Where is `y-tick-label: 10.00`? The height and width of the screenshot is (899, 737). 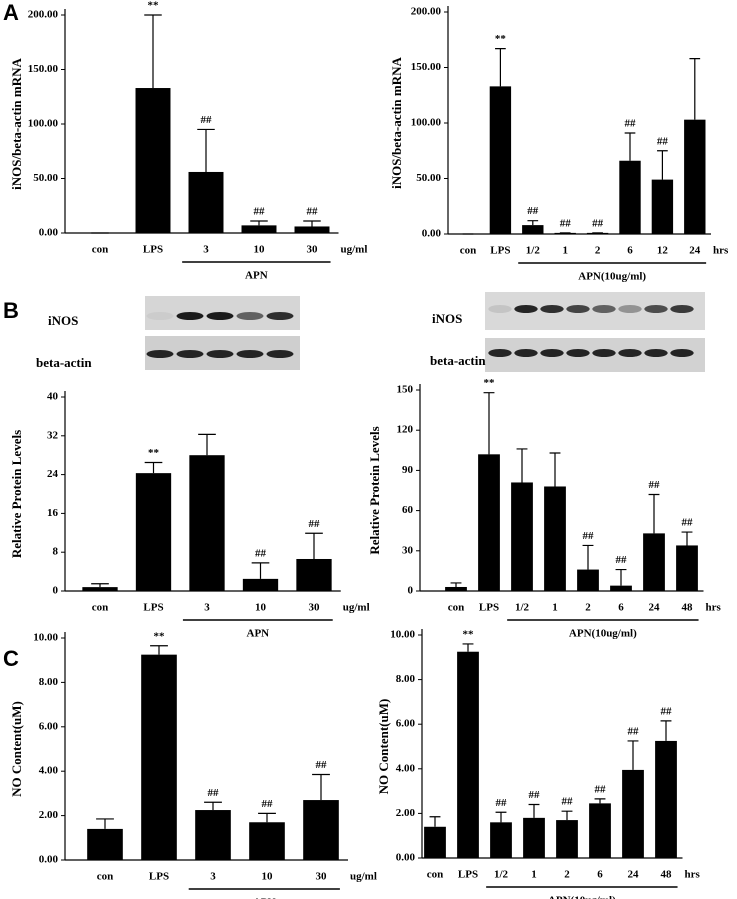 y-tick-label: 10.00 is located at coordinates (402, 635).